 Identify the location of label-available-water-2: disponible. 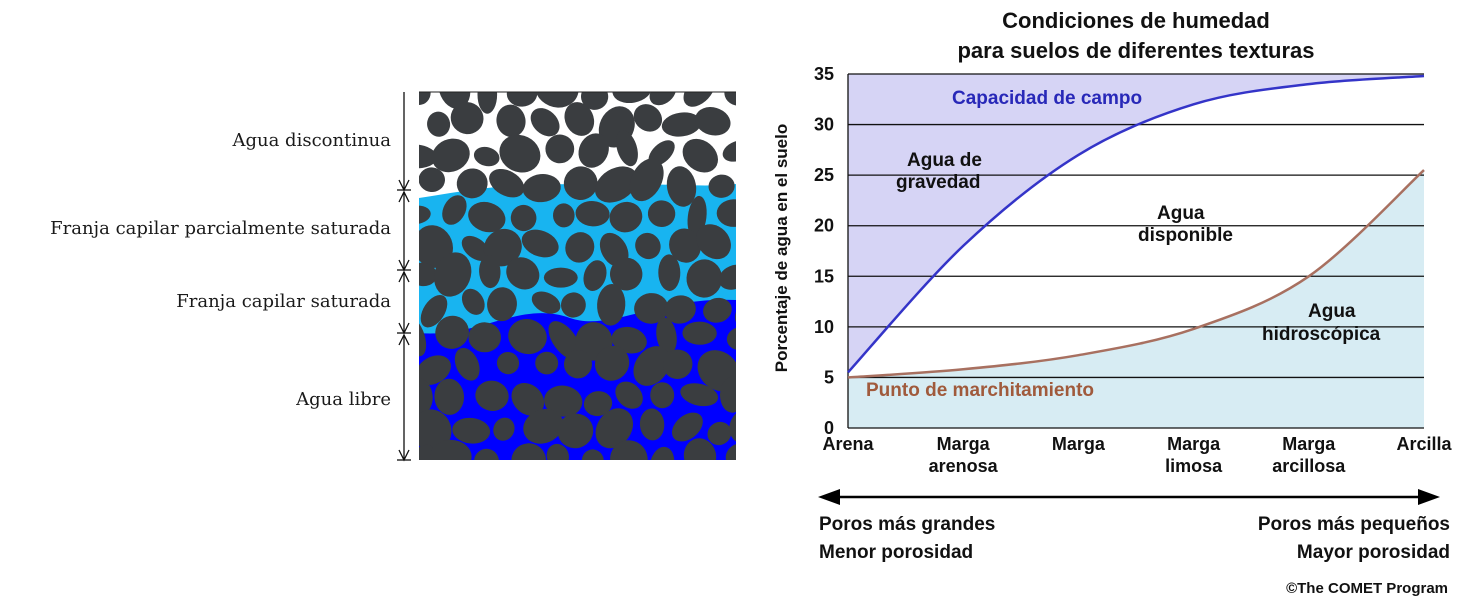
(1185, 235).